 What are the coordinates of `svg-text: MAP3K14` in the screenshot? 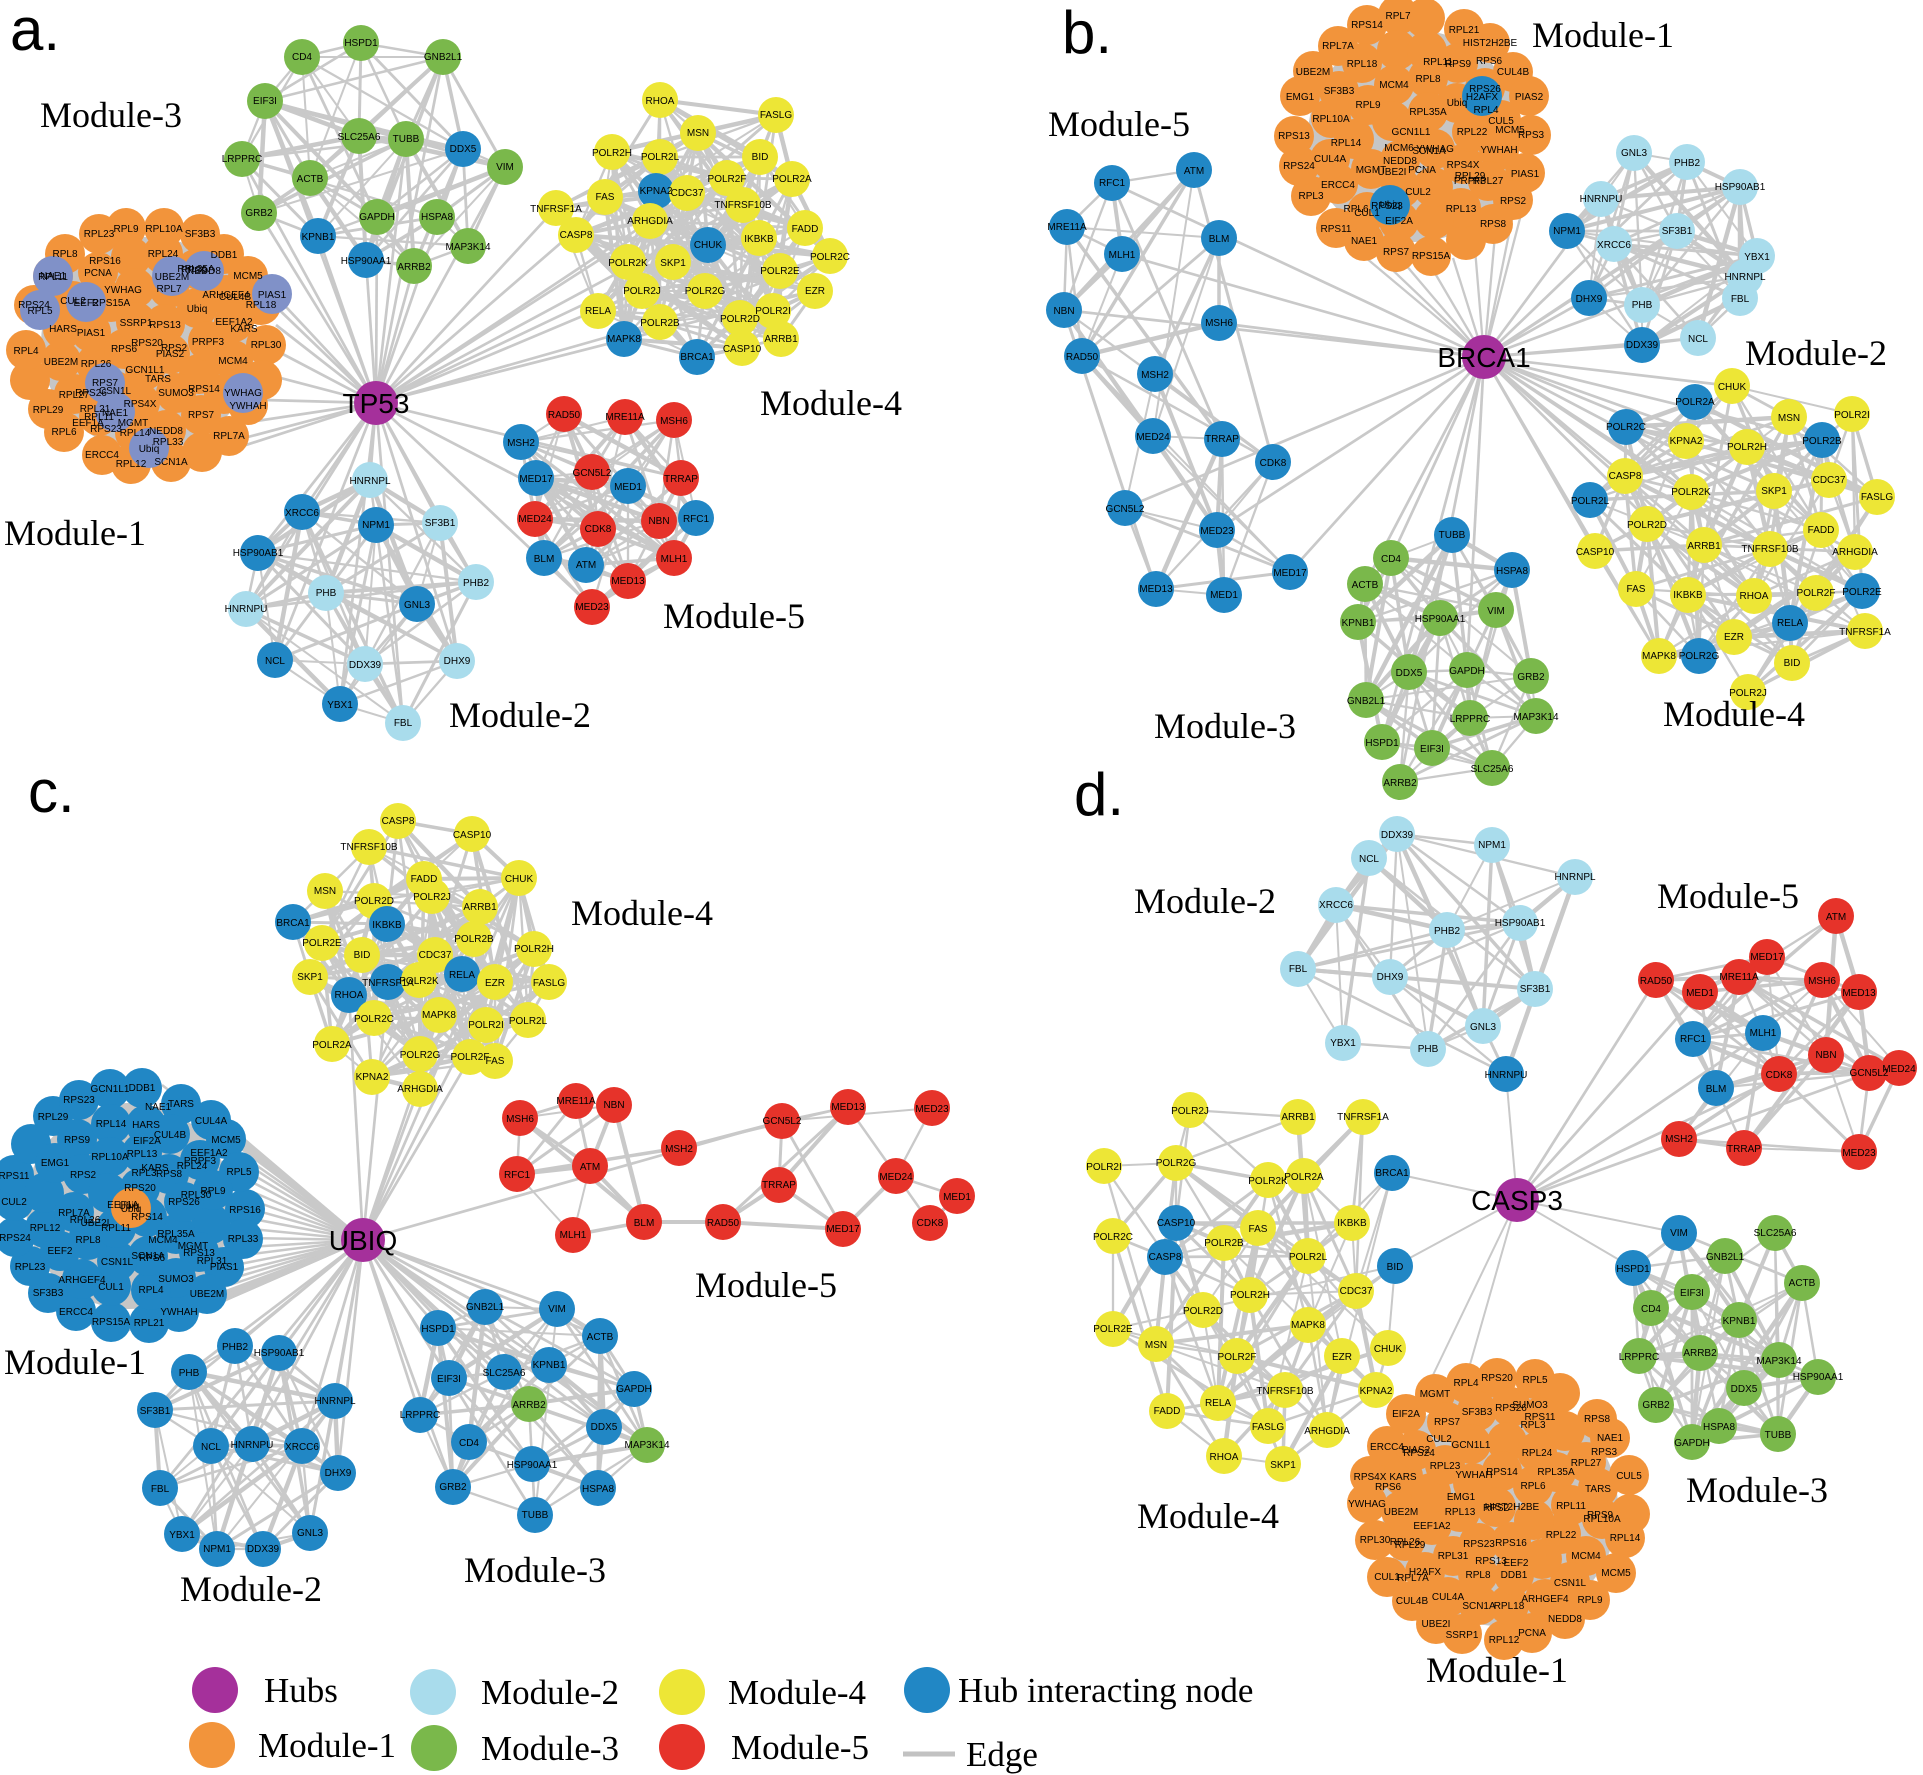 It's located at (467, 247).